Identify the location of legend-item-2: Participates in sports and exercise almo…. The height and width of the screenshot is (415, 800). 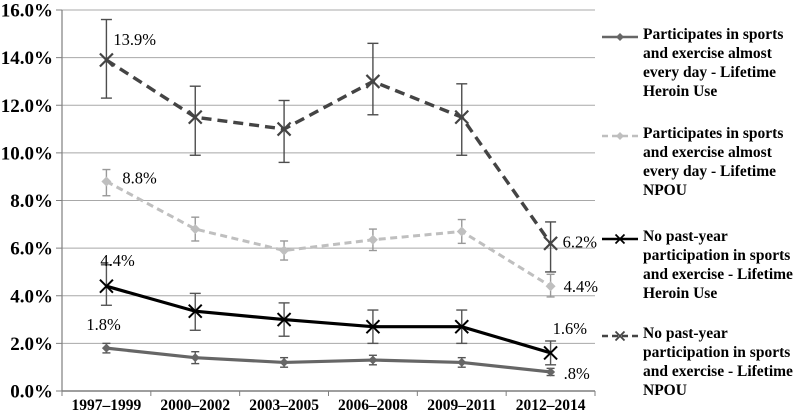
(699, 162).